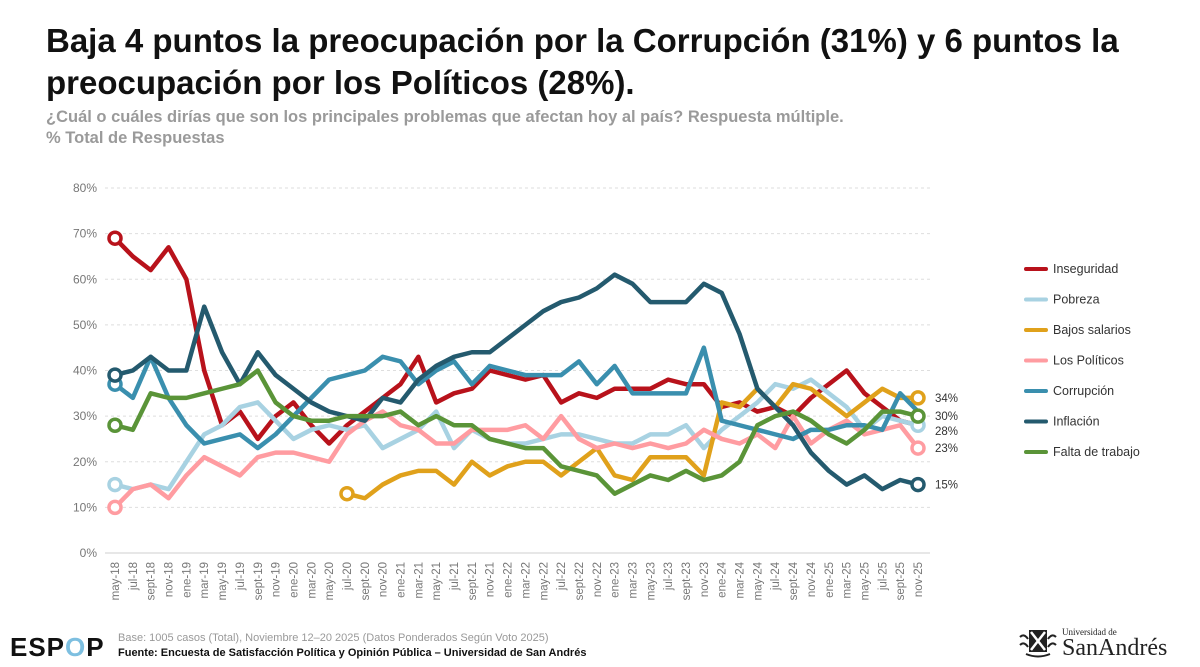  Describe the element at coordinates (1062, 300) in the screenshot. I see `legend-item: Pobreza` at that location.